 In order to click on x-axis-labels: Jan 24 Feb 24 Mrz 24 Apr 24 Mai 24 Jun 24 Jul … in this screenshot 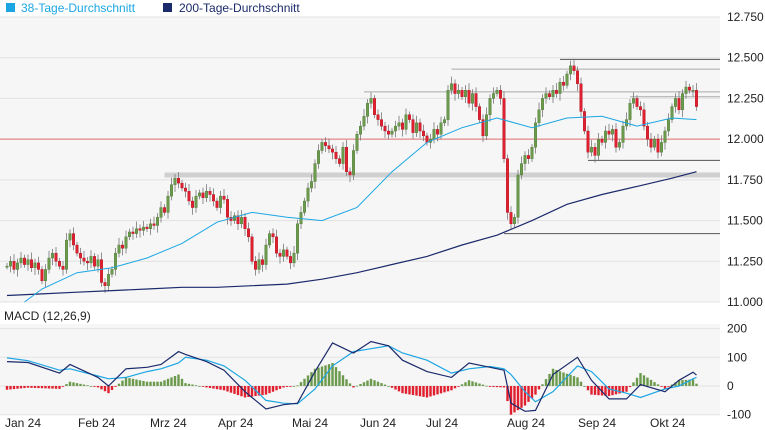, I will do `click(345, 423)`.